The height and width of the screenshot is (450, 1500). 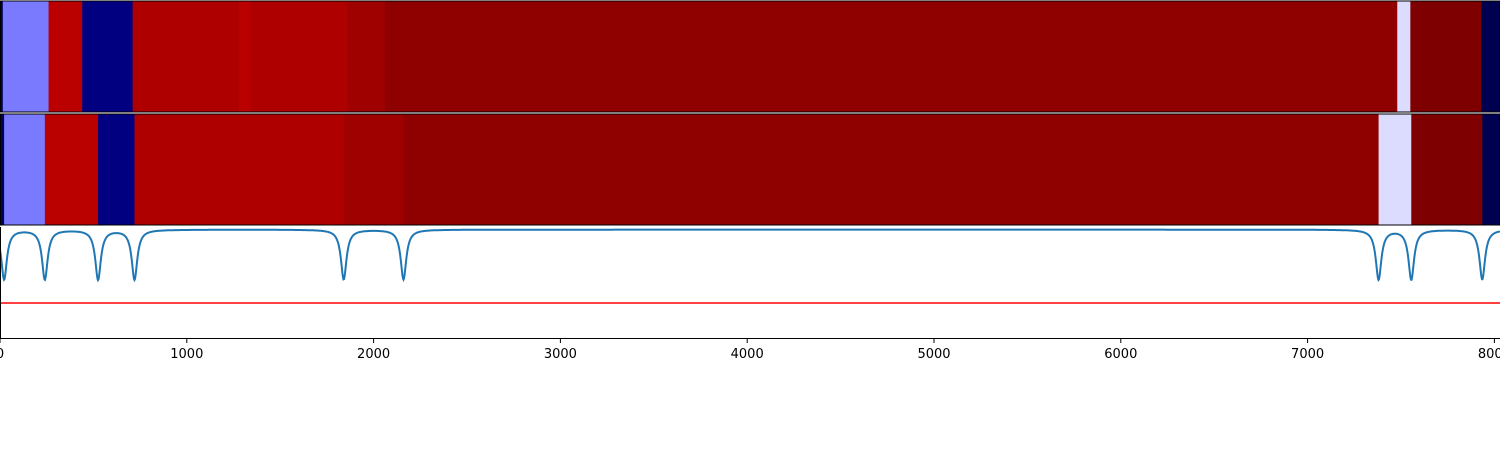 What do you see at coordinates (750, 255) in the screenshot?
I see `signal-line` at bounding box center [750, 255].